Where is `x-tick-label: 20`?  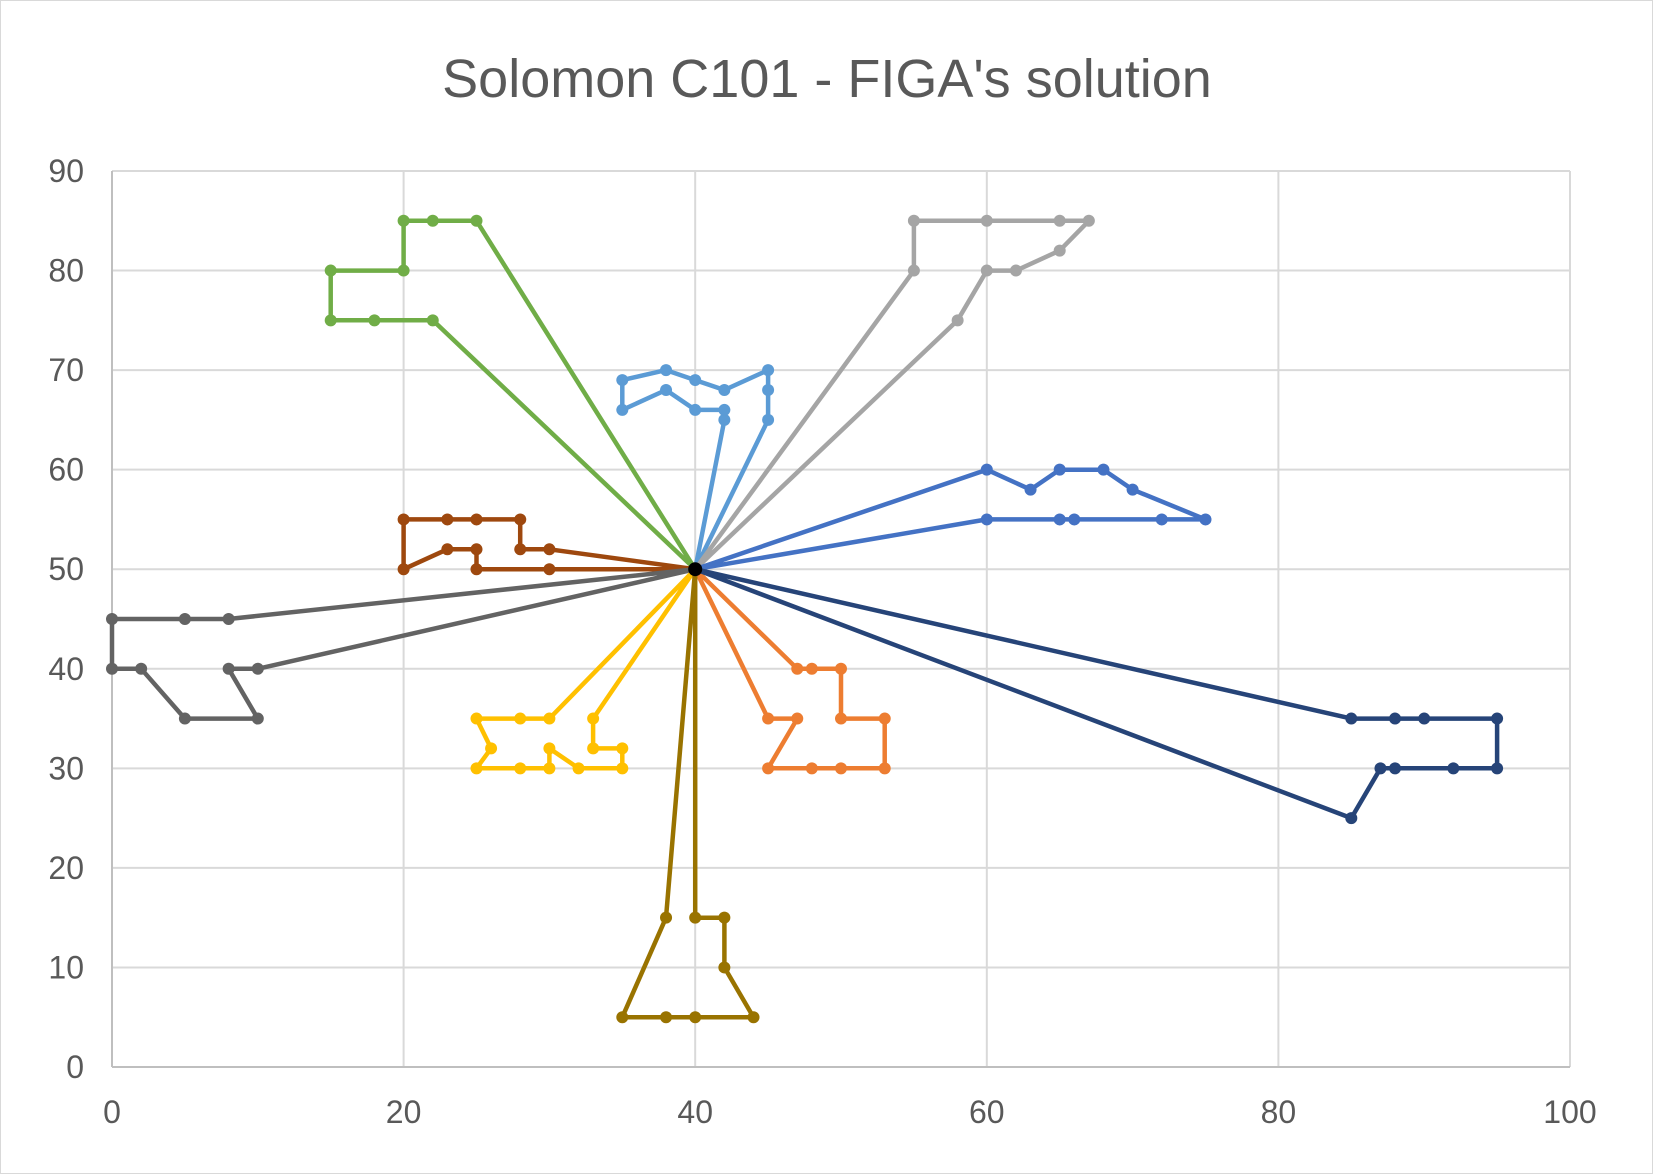
x-tick-label: 20 is located at coordinates (404, 1112).